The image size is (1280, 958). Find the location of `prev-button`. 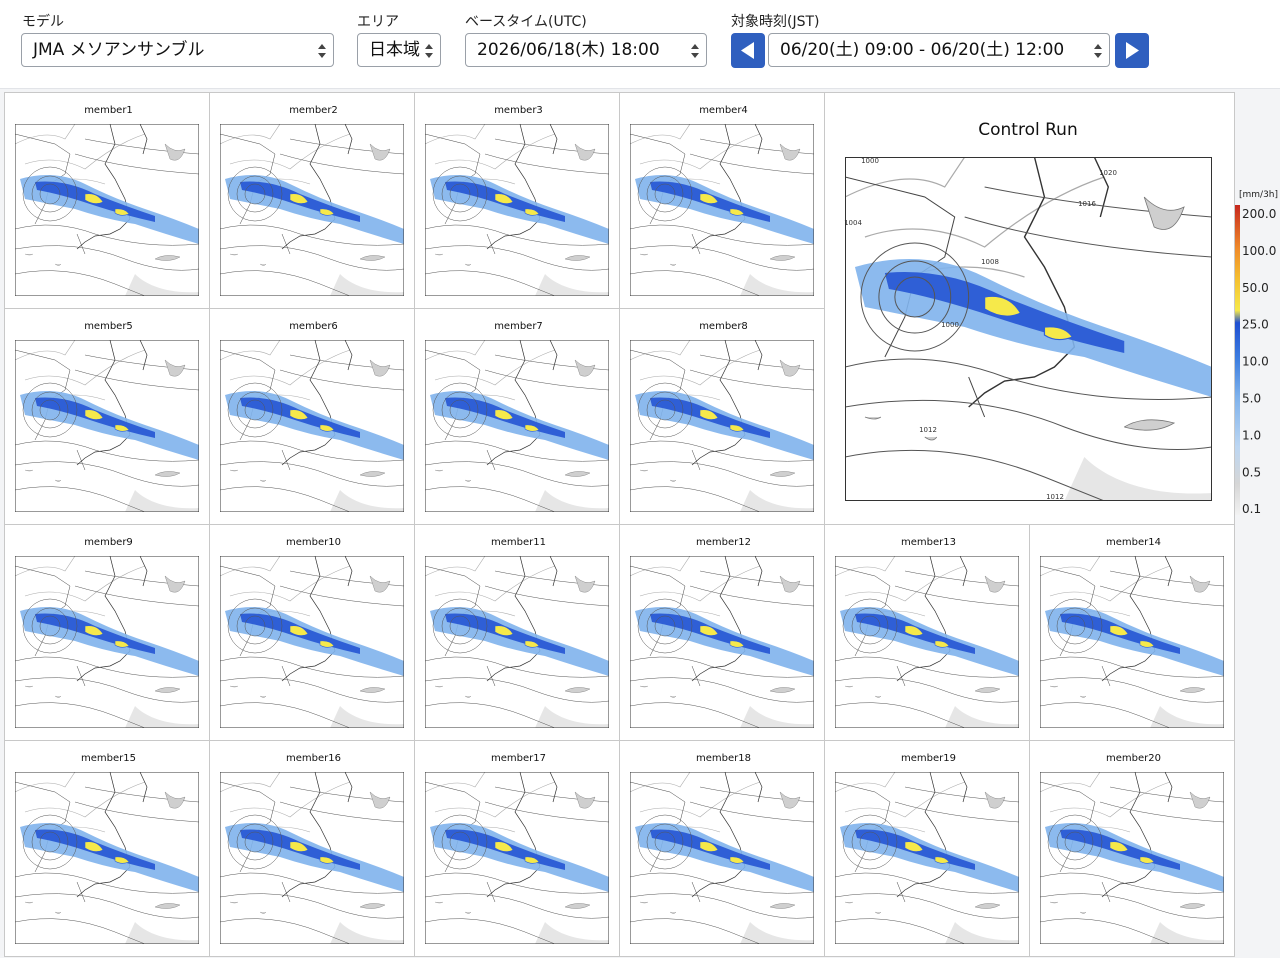

prev-button is located at coordinates (748, 50).